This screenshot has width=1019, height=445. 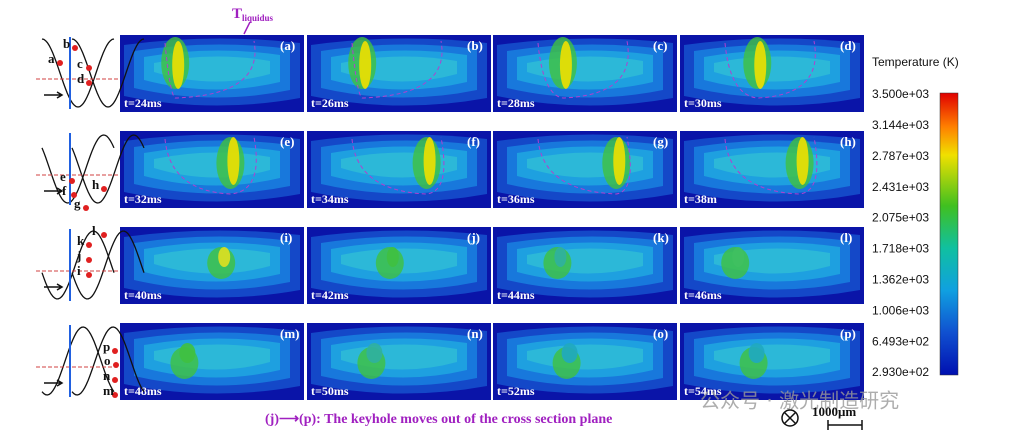 I want to click on colorbar-label: 3.144e+03, so click(x=900, y=125).